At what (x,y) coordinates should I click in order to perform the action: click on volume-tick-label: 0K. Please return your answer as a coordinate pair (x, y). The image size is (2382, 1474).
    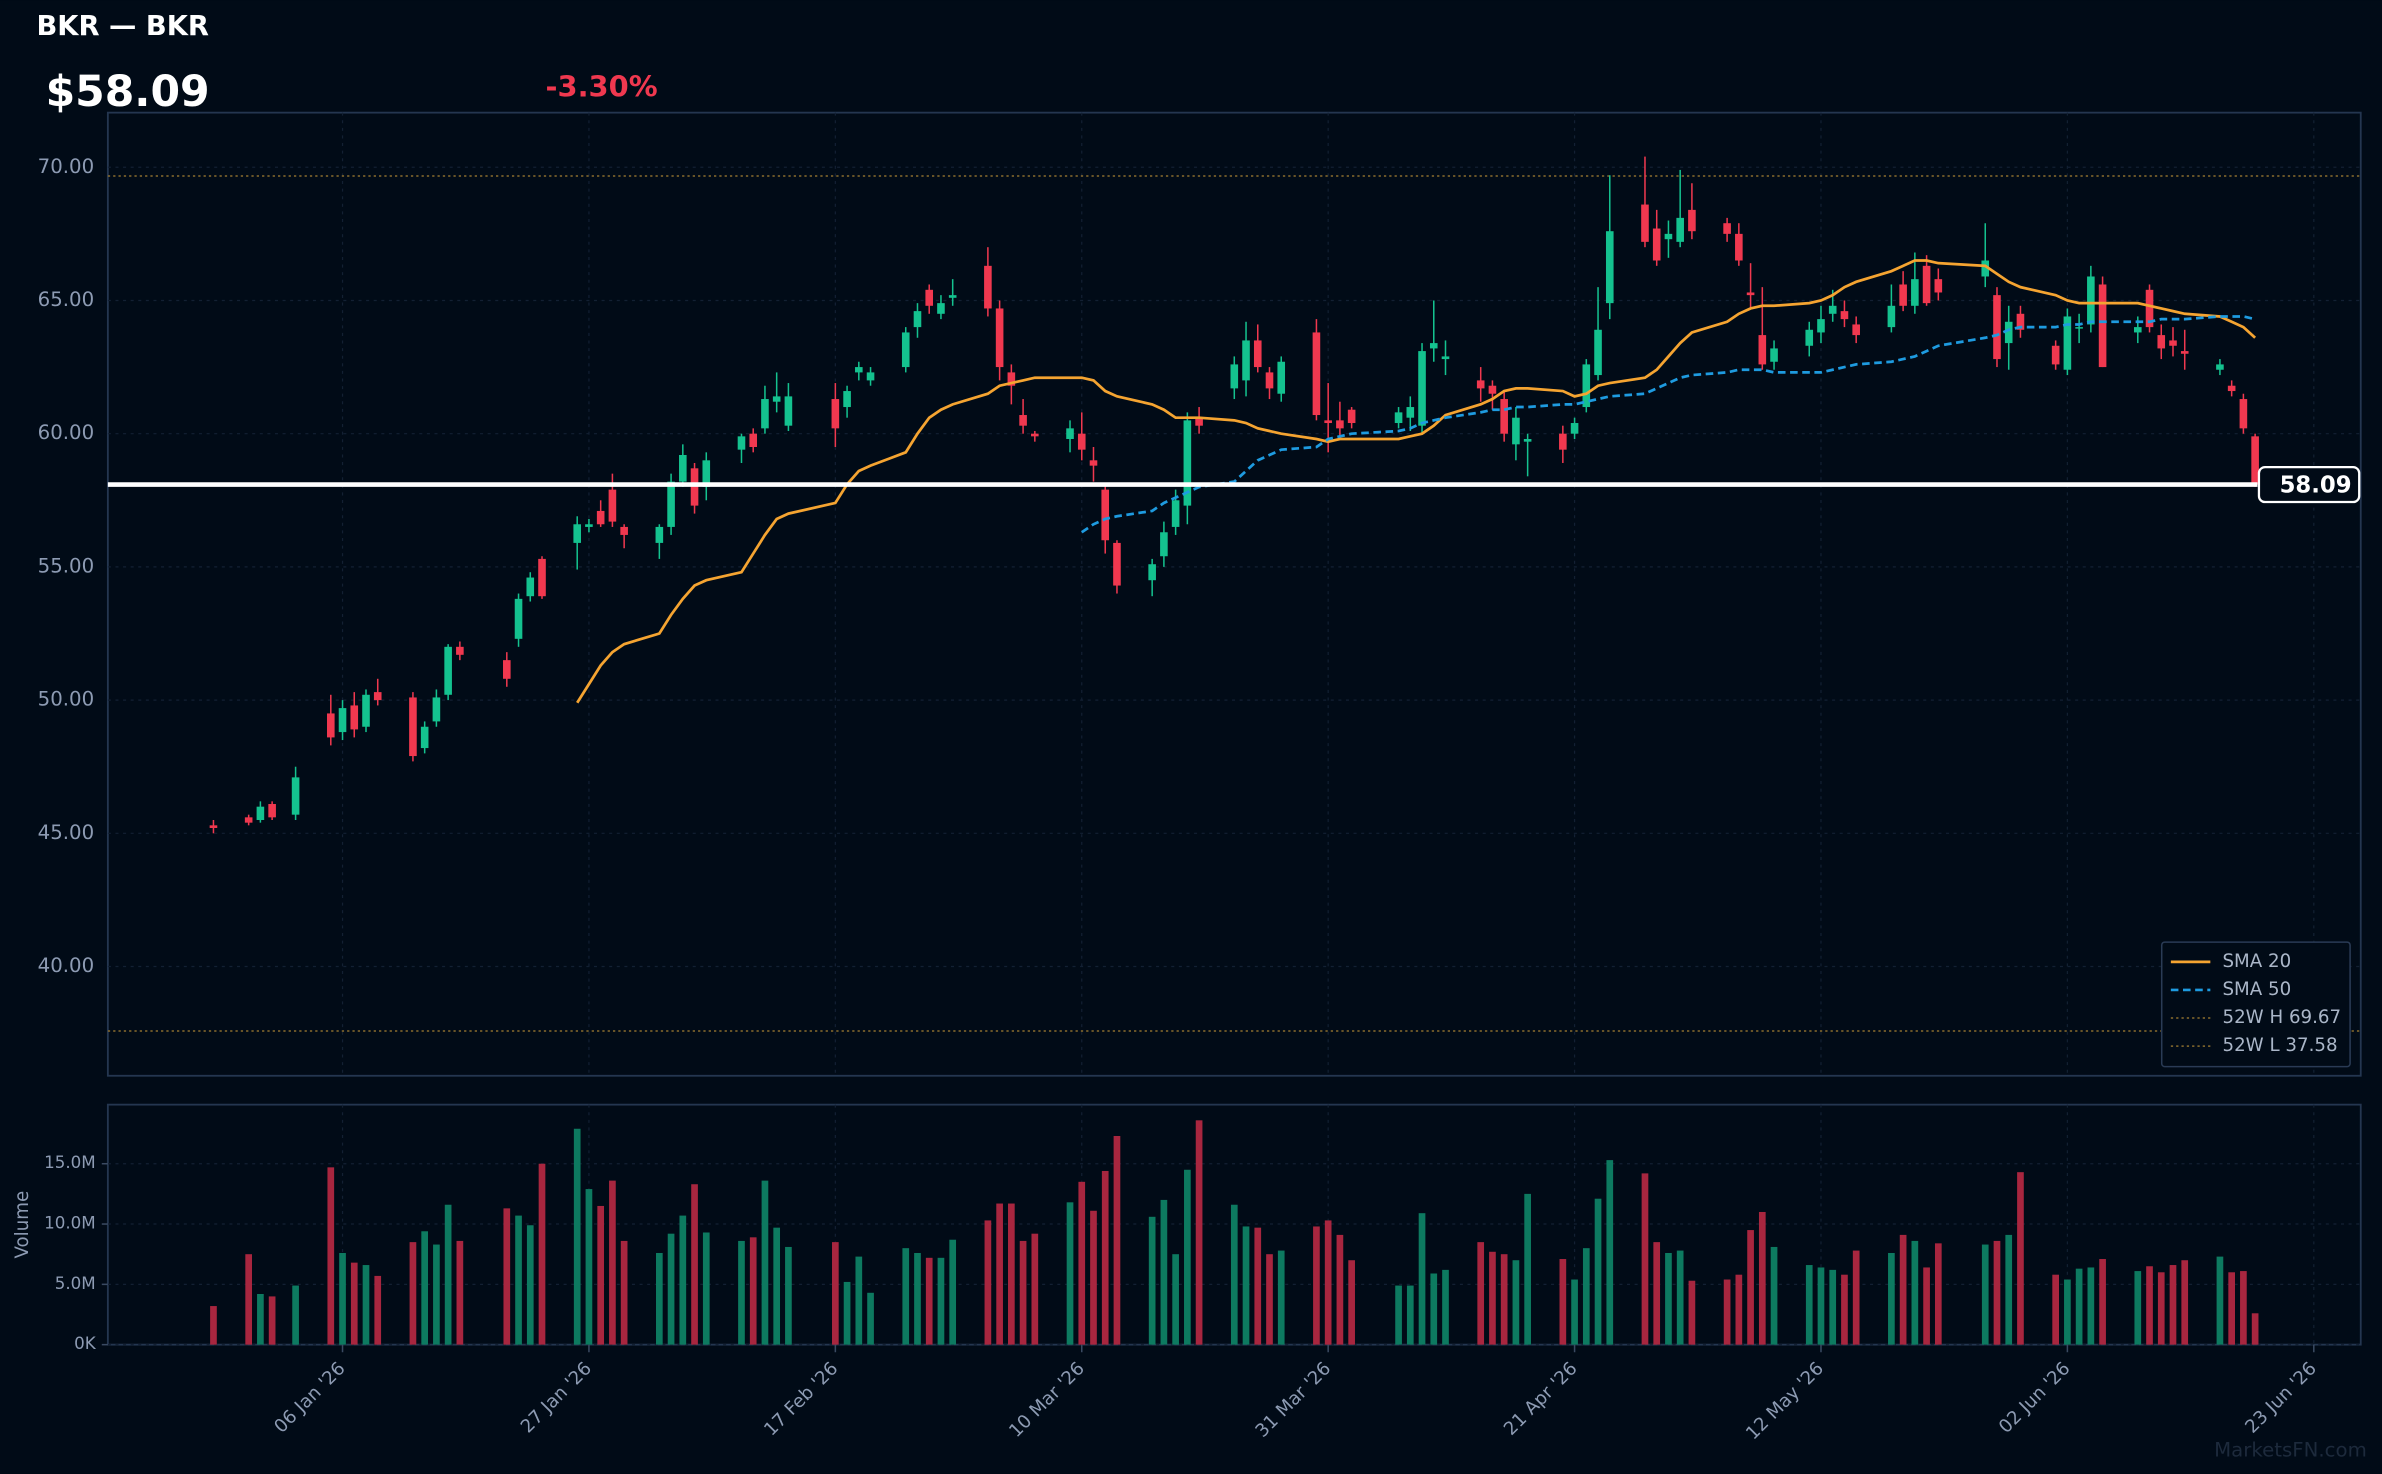
    Looking at the image, I should click on (85, 1343).